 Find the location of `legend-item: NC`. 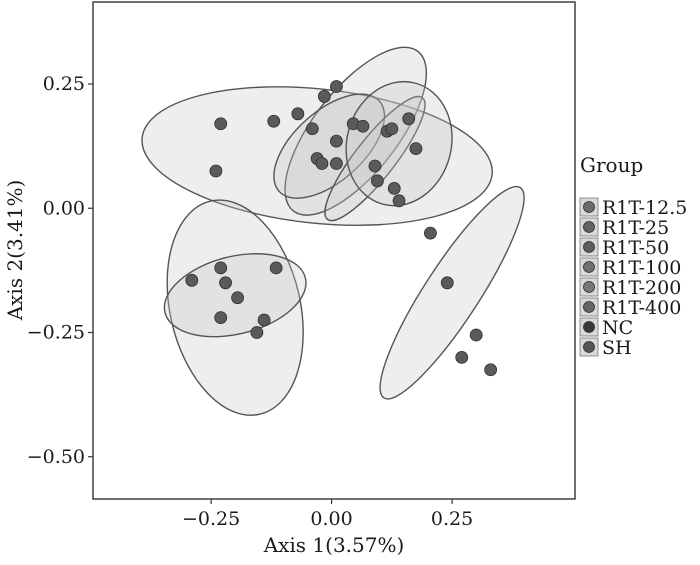

legend-item: NC is located at coordinates (606, 328).